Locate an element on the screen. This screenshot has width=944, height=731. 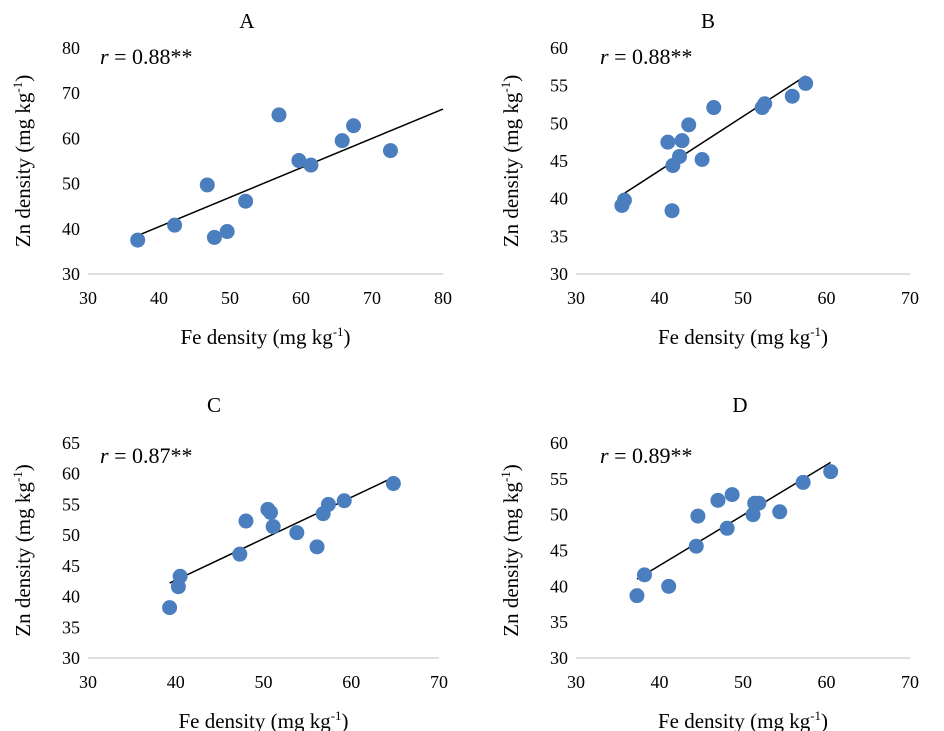
y-tick-label: 35 is located at coordinates (71, 627).